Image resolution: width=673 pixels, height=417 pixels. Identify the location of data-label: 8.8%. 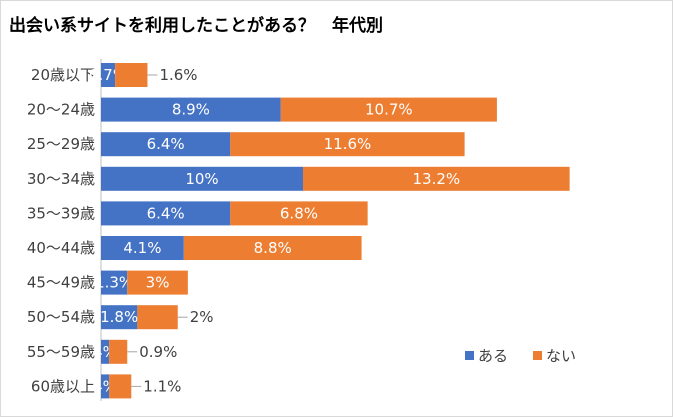
(273, 248).